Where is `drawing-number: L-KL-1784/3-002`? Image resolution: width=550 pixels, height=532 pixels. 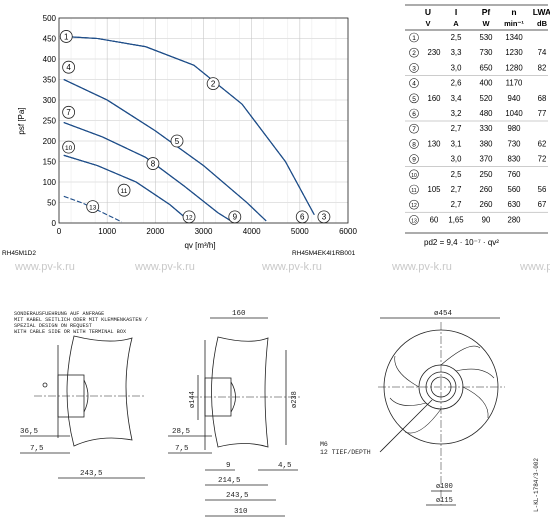
drawing-number: L-KL-1784/3-002 is located at coordinates (536, 485).